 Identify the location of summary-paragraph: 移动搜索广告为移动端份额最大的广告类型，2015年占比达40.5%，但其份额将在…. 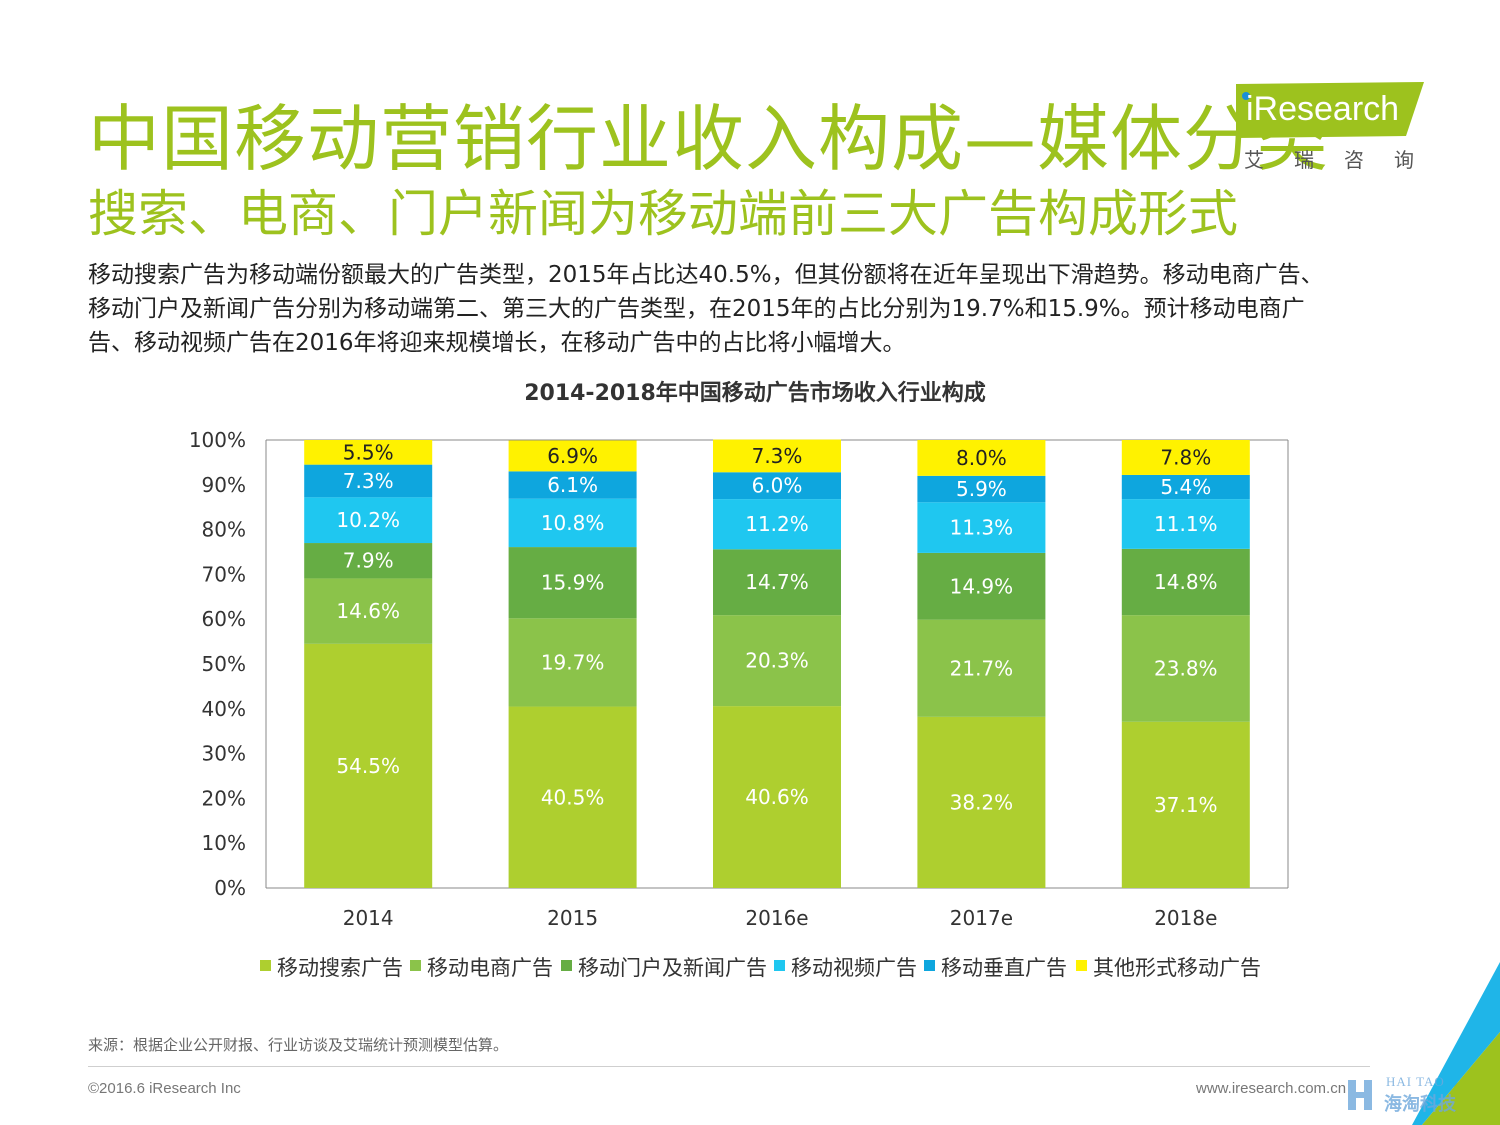
(758, 309).